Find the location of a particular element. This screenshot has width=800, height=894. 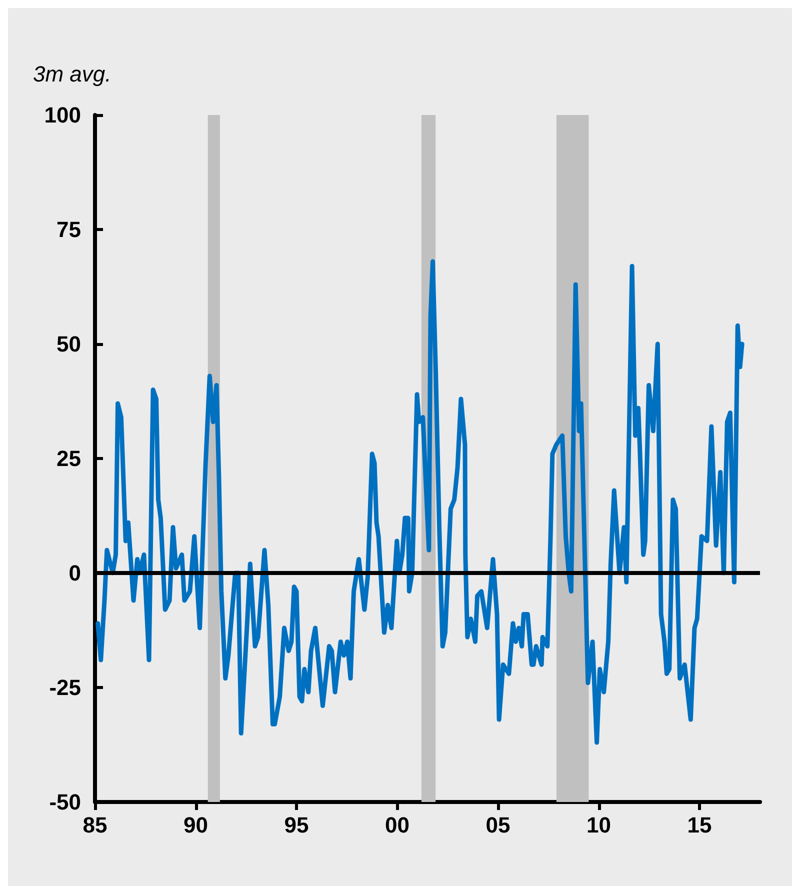

y-tick-label: 100 is located at coordinates (62, 115).